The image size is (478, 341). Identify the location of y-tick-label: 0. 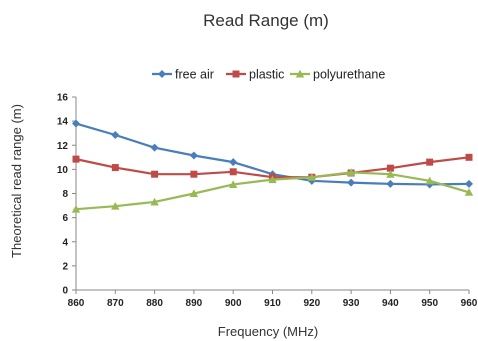
(65, 291).